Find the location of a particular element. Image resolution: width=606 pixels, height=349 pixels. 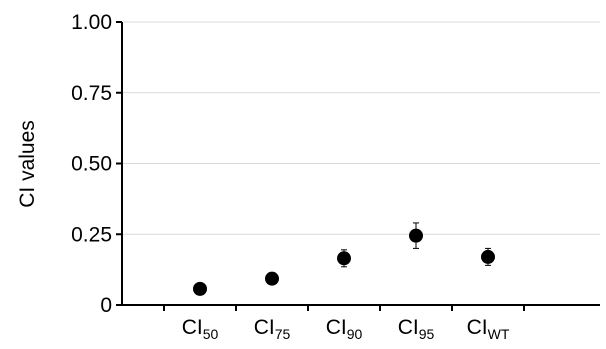

y-tick-label-4: 1.00 is located at coordinates (91, 22).